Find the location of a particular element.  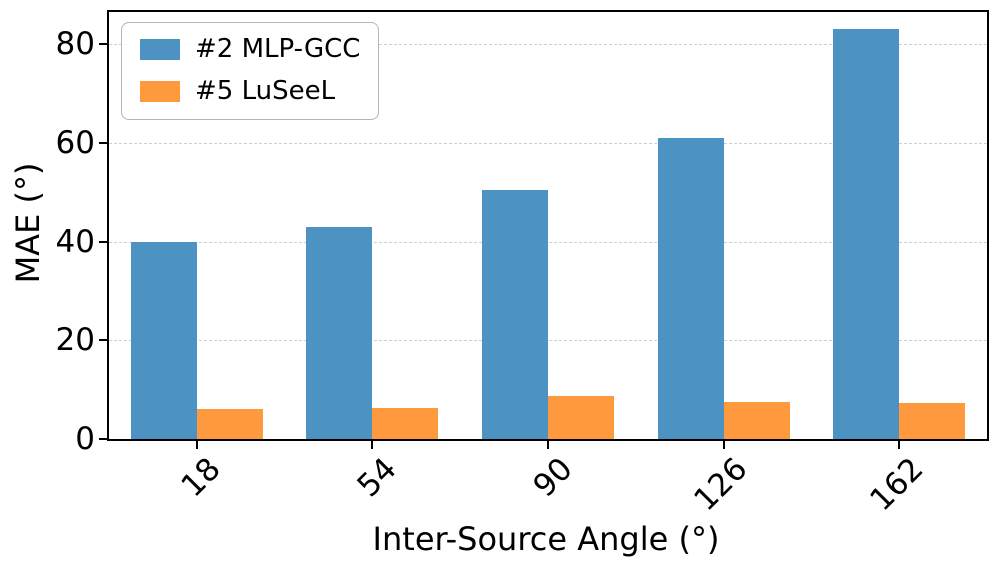

legend-label-luseel: #5 LuSeeL is located at coordinates (265, 91).